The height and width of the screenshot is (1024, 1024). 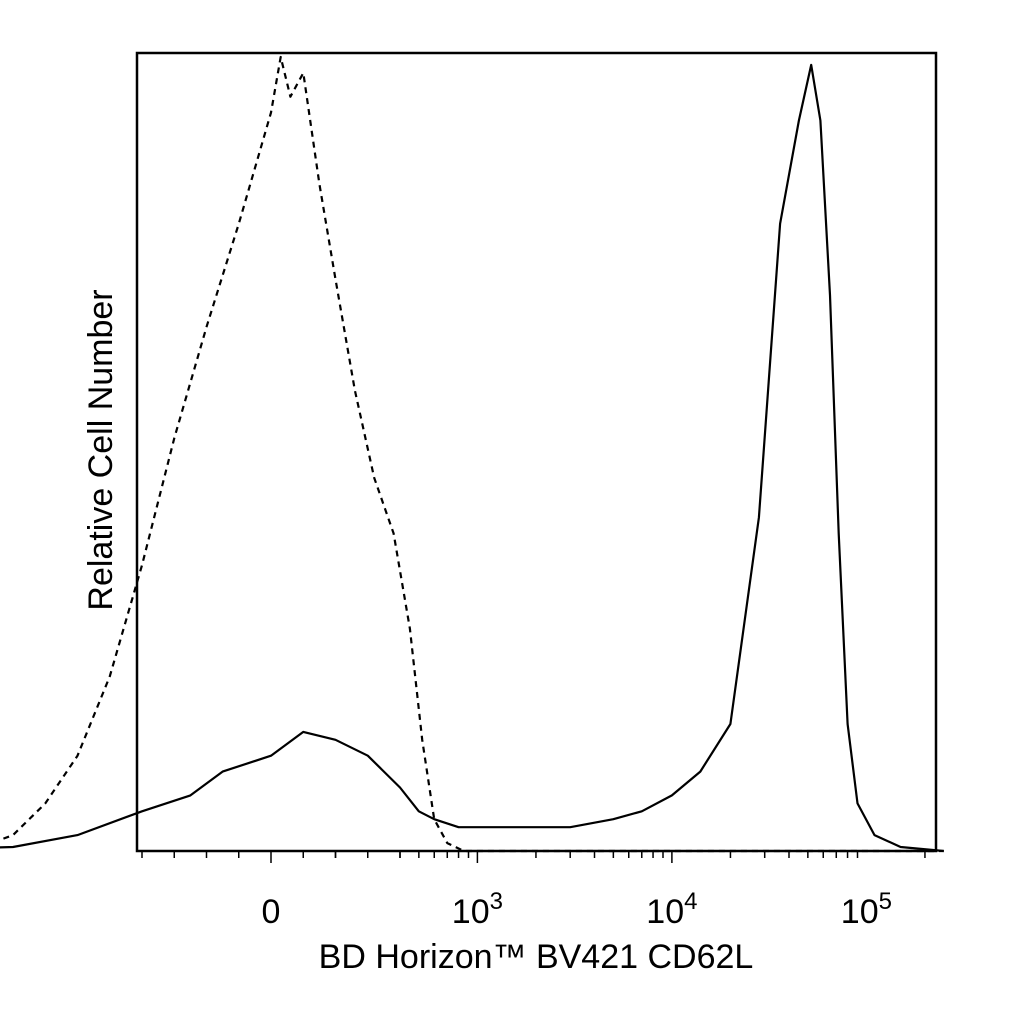 I want to click on y-axis-title: Relative Cell Number, so click(x=101, y=449).